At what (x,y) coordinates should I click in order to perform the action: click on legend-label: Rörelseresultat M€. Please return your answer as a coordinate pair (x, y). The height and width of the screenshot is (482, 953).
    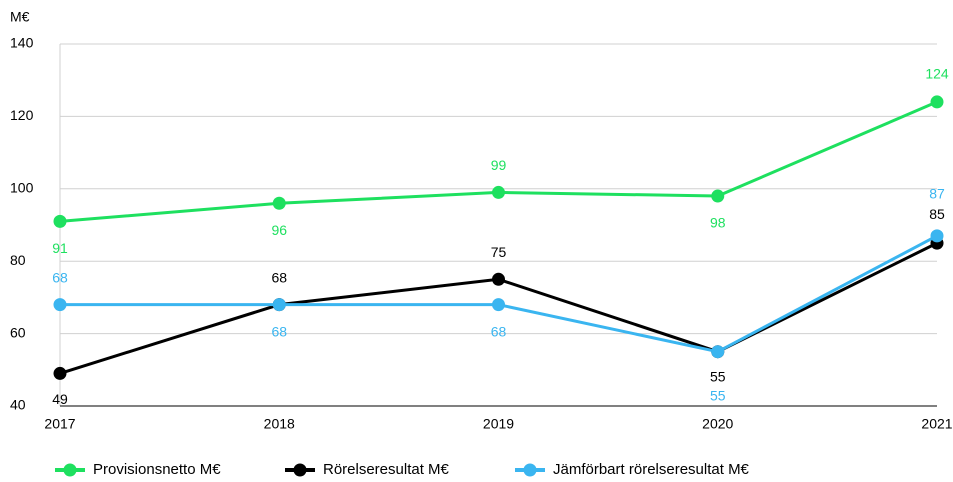
    Looking at the image, I should click on (386, 469).